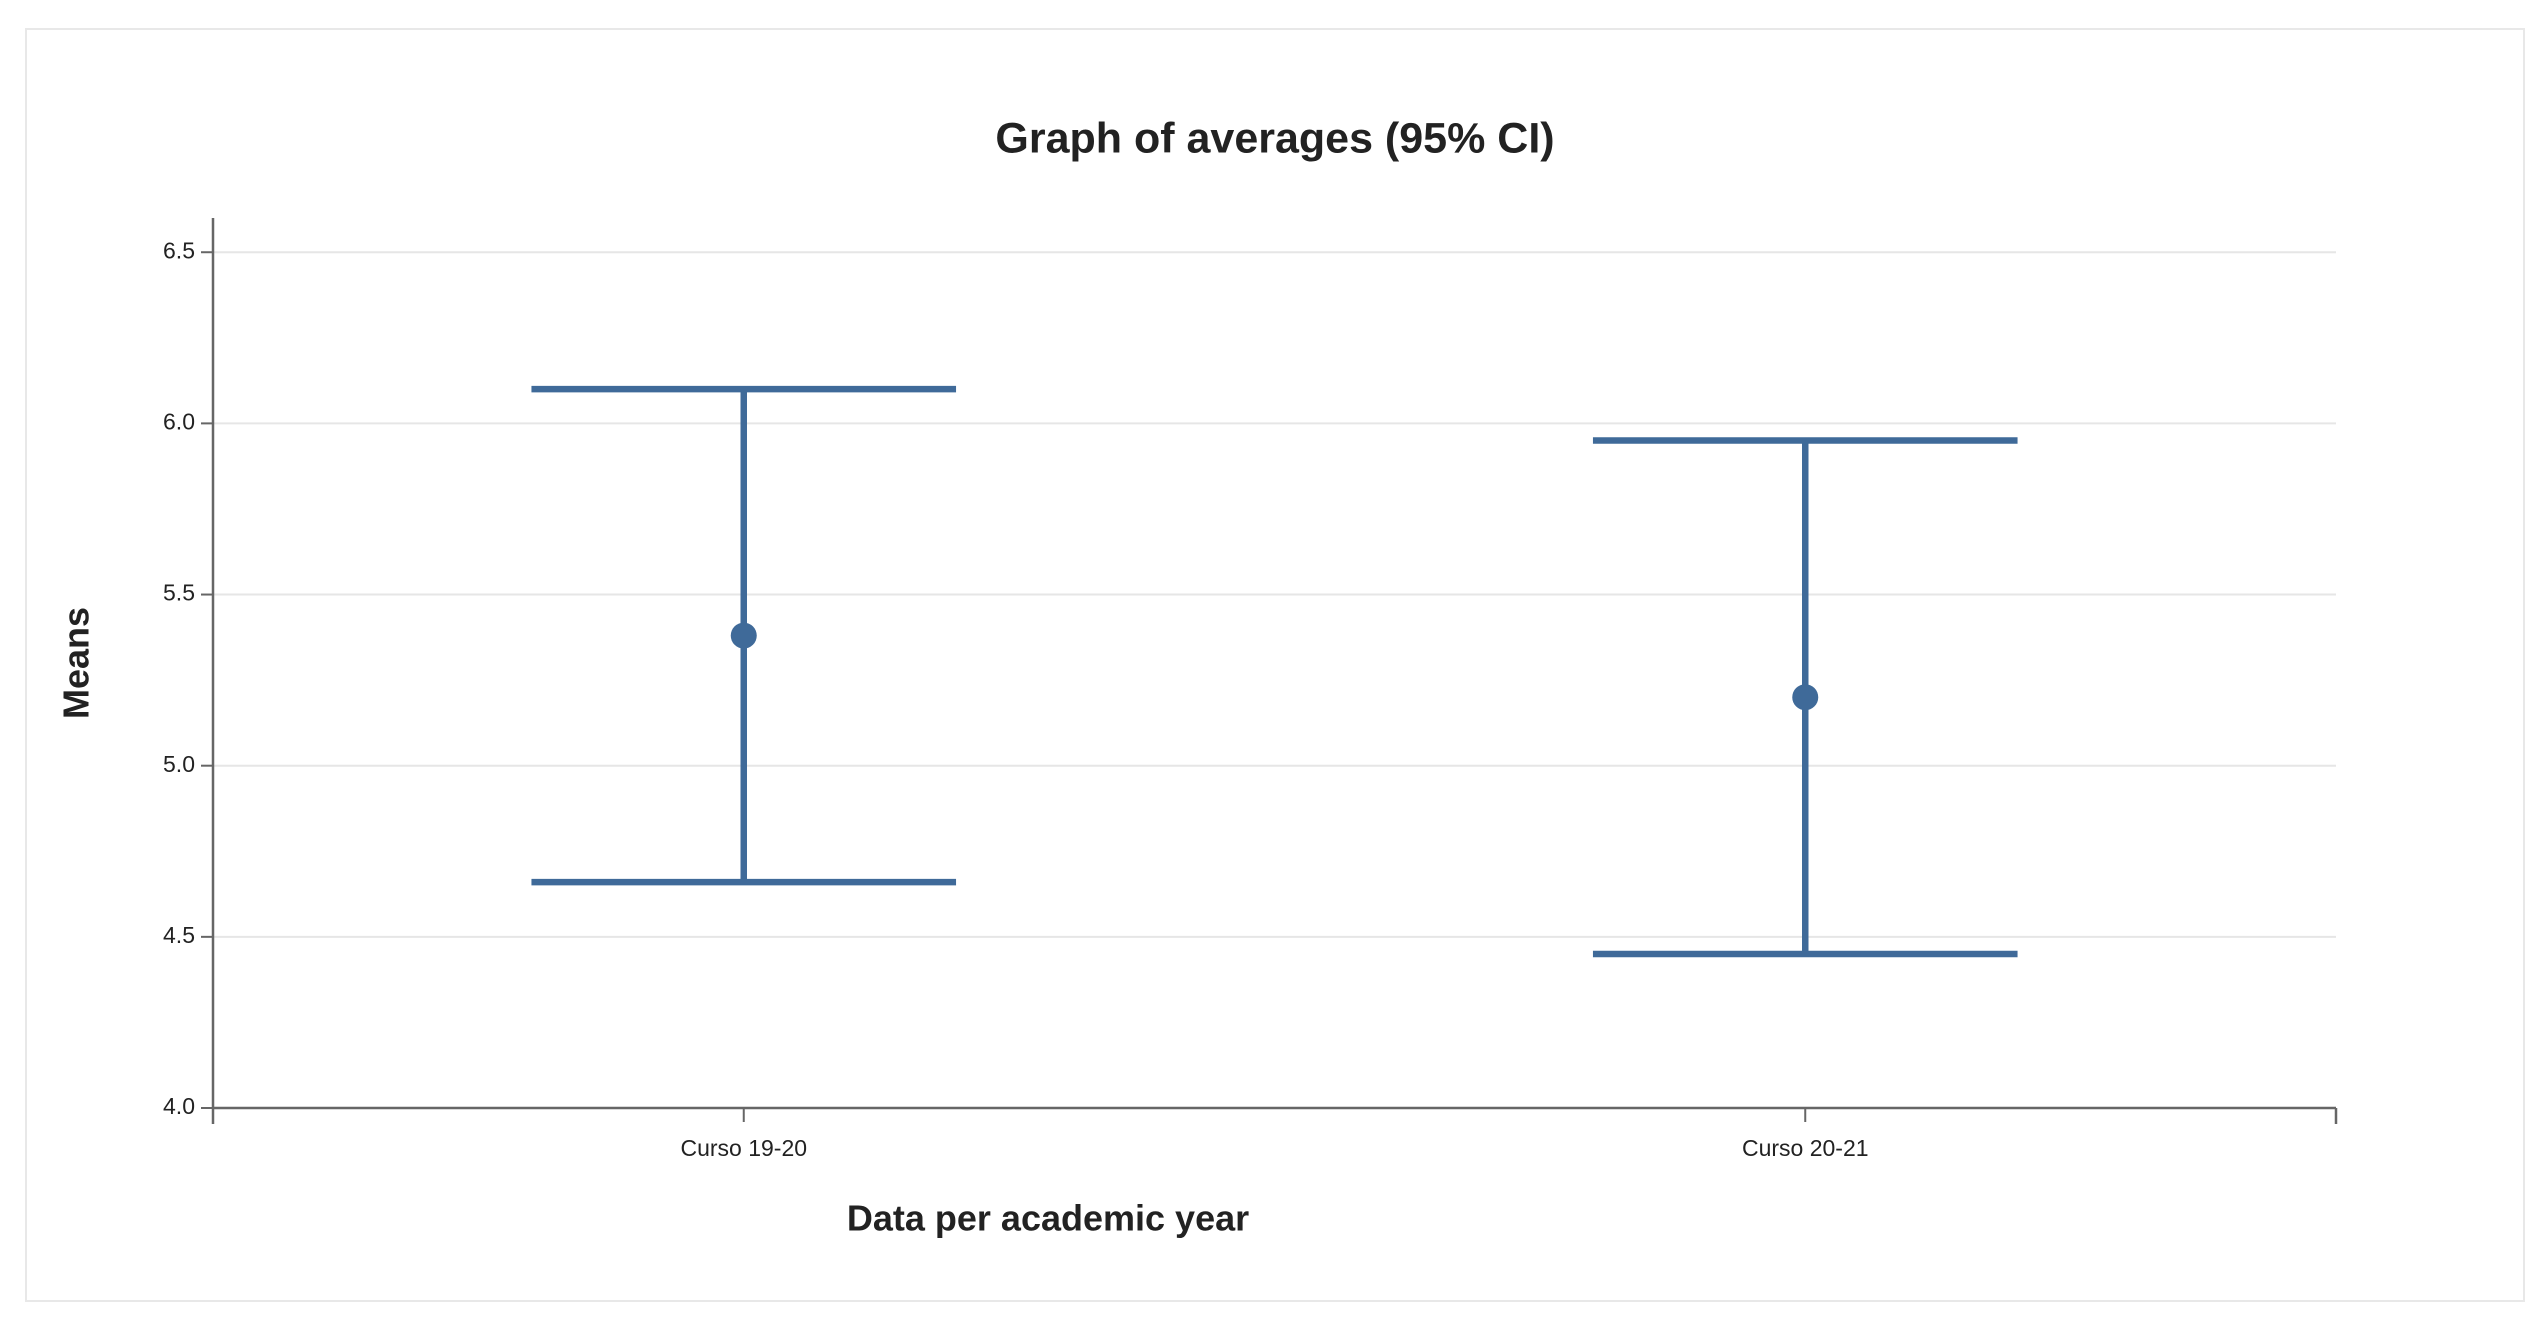  Describe the element at coordinates (179, 250) in the screenshot. I see `y-tick-label: 6.5` at that location.